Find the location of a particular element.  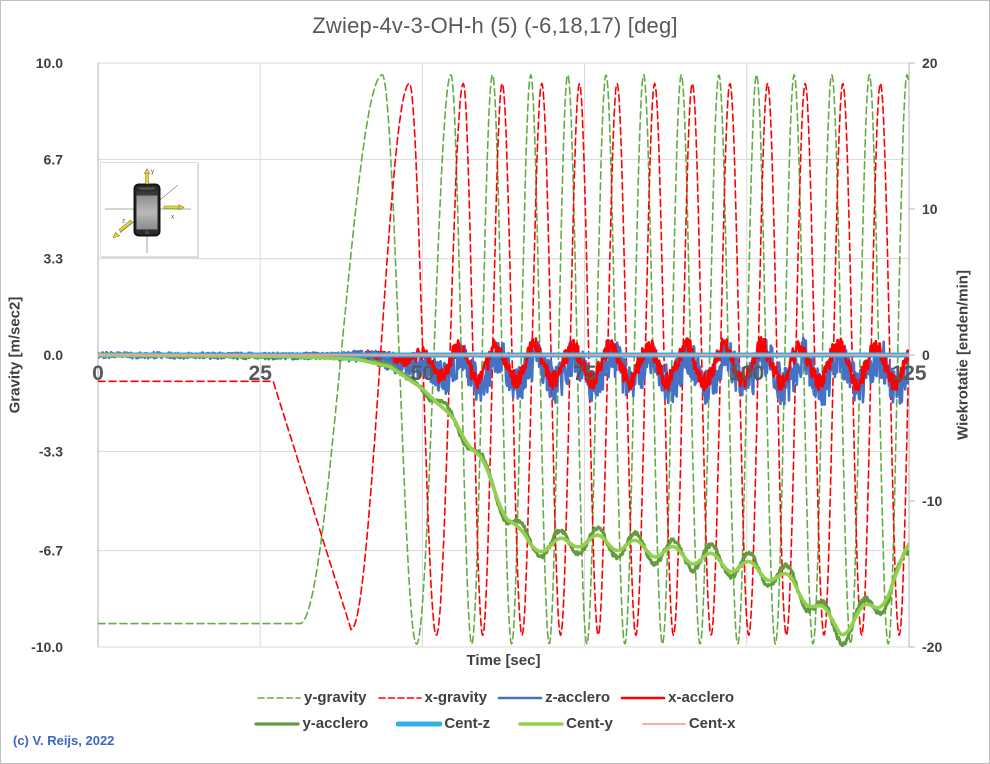

legend-item-Cent-y: Cent-y is located at coordinates (565, 723).